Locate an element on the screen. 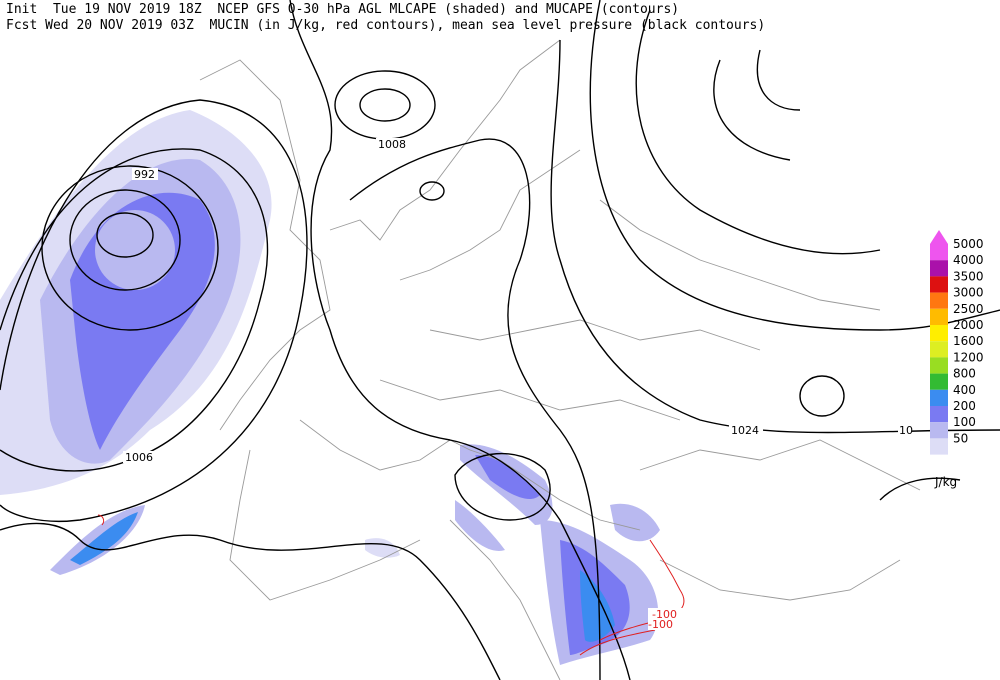  legend-label: 800 is located at coordinates (964, 374).